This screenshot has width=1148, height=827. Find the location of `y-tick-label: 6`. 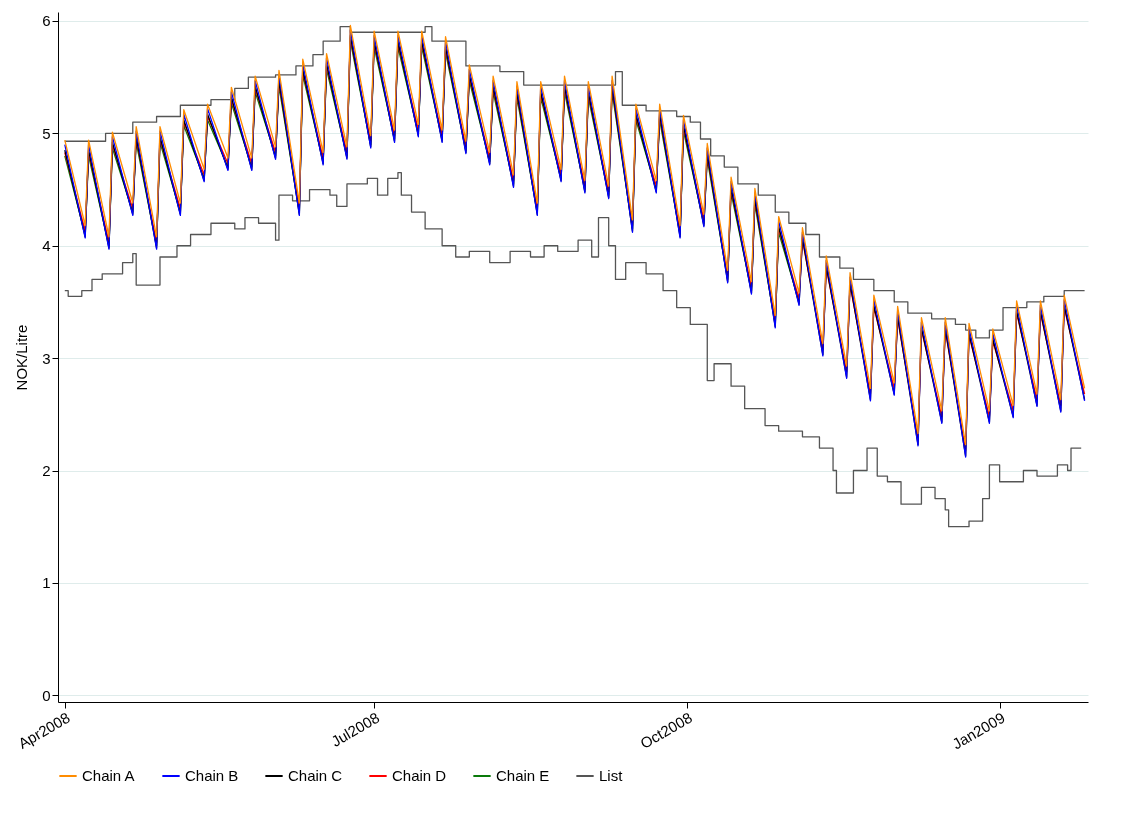

y-tick-label: 6 is located at coordinates (46, 21).